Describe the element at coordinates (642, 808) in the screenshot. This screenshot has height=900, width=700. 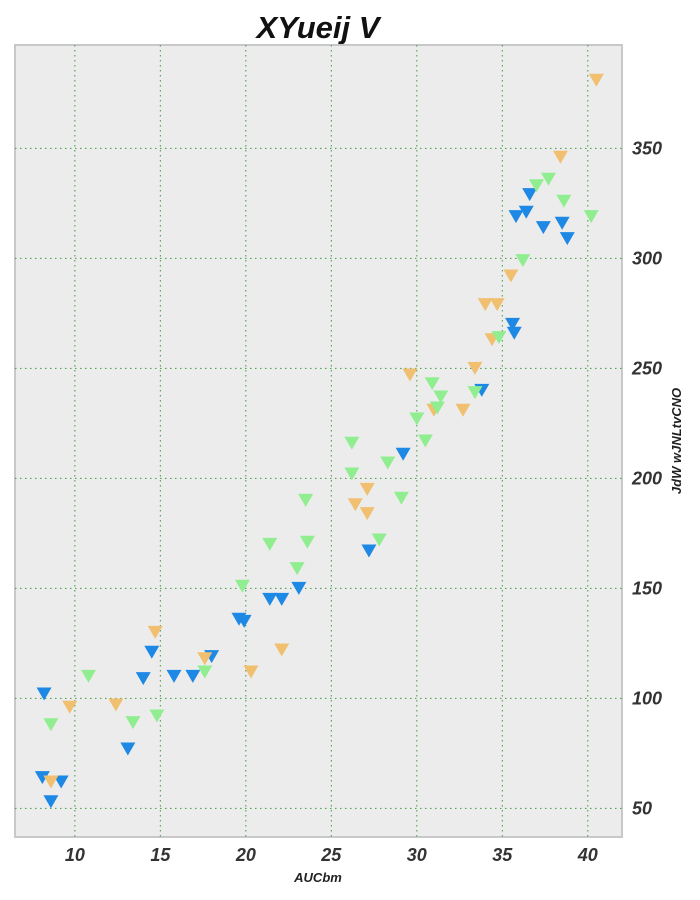
I see `y-tick-label: 50` at that location.